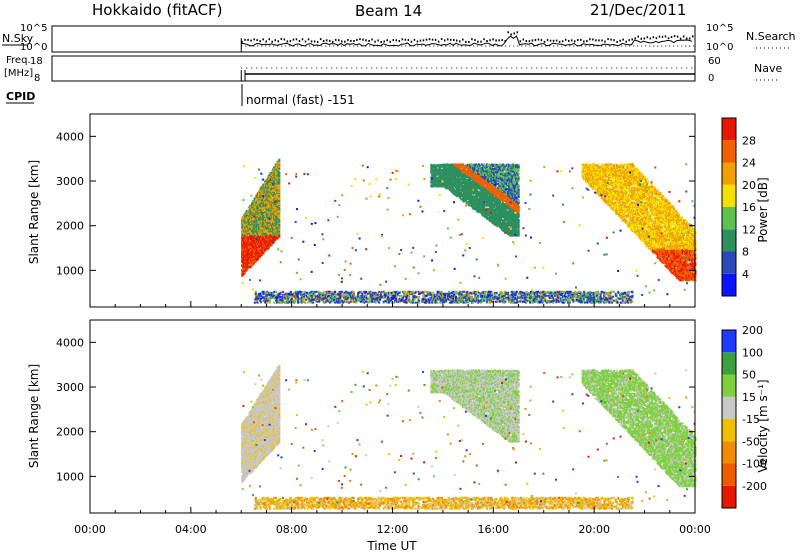 This screenshot has height=554, width=800. I want to click on freq-tick-bottom: 8, so click(37, 78).